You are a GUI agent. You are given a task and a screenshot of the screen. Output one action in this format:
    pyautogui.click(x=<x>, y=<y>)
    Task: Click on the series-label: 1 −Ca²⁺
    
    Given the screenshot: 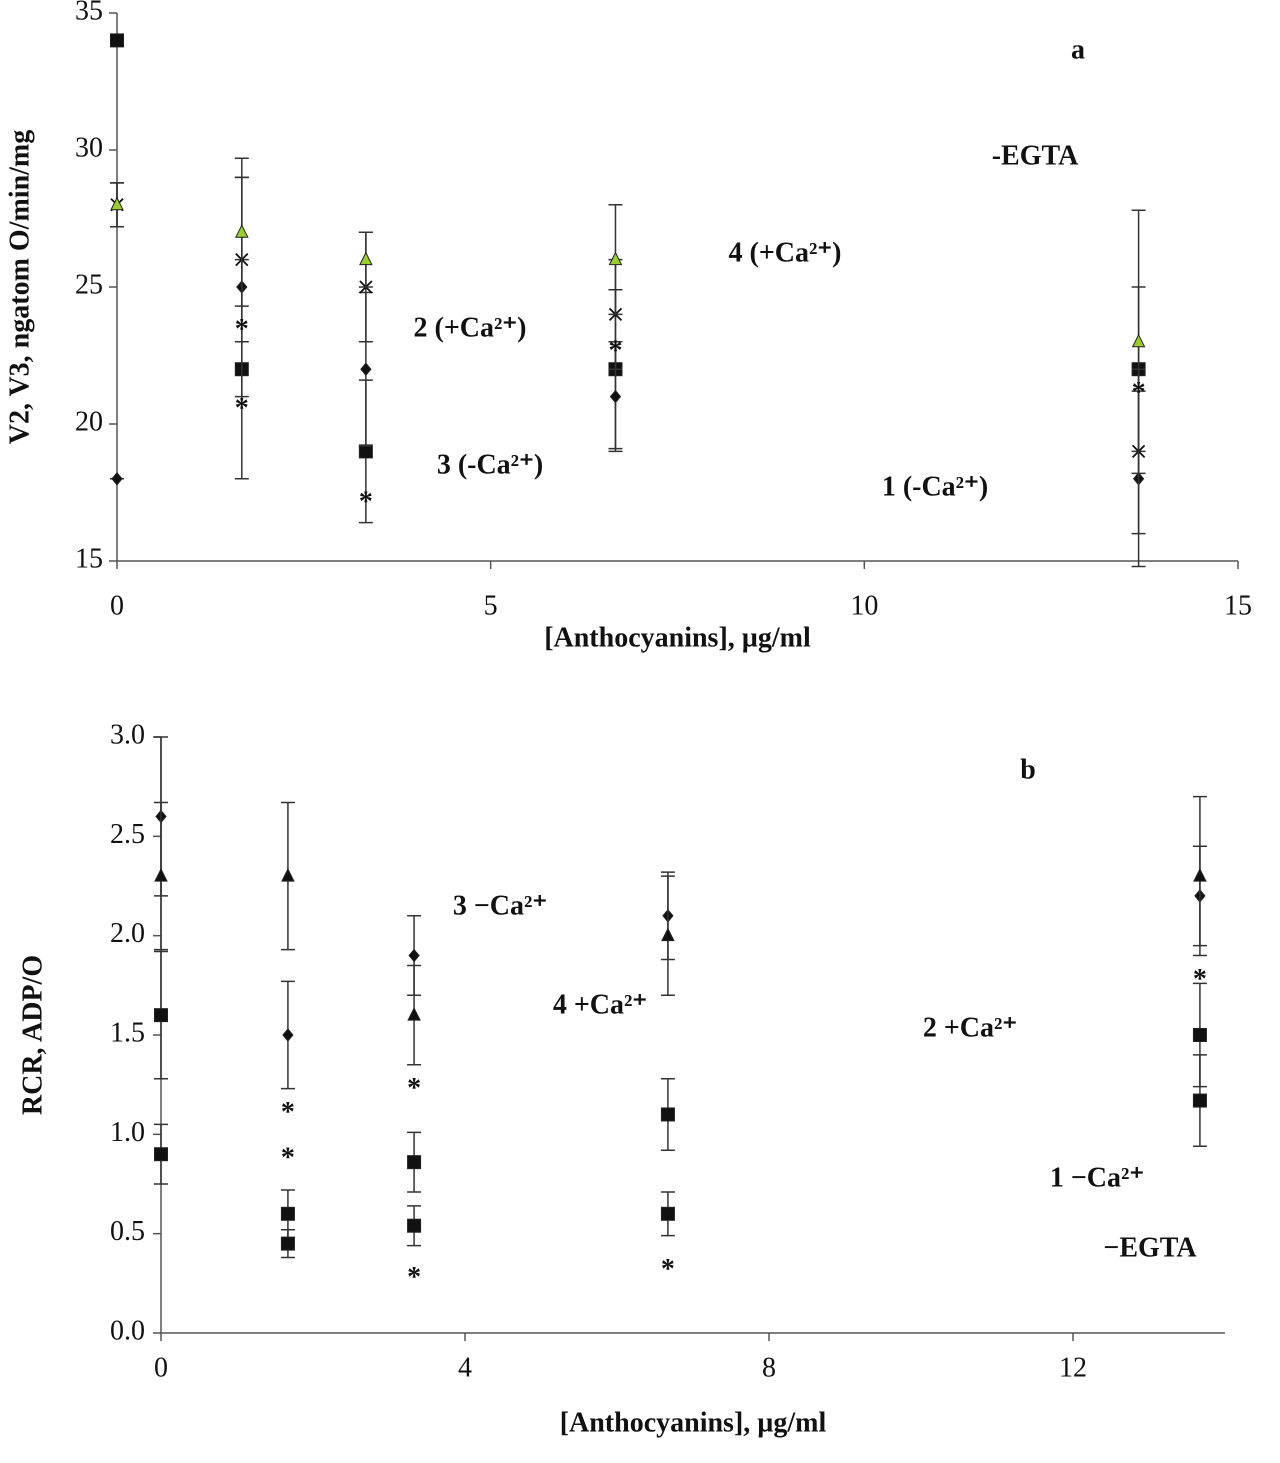 What is the action you would take?
    pyautogui.click(x=1097, y=1177)
    